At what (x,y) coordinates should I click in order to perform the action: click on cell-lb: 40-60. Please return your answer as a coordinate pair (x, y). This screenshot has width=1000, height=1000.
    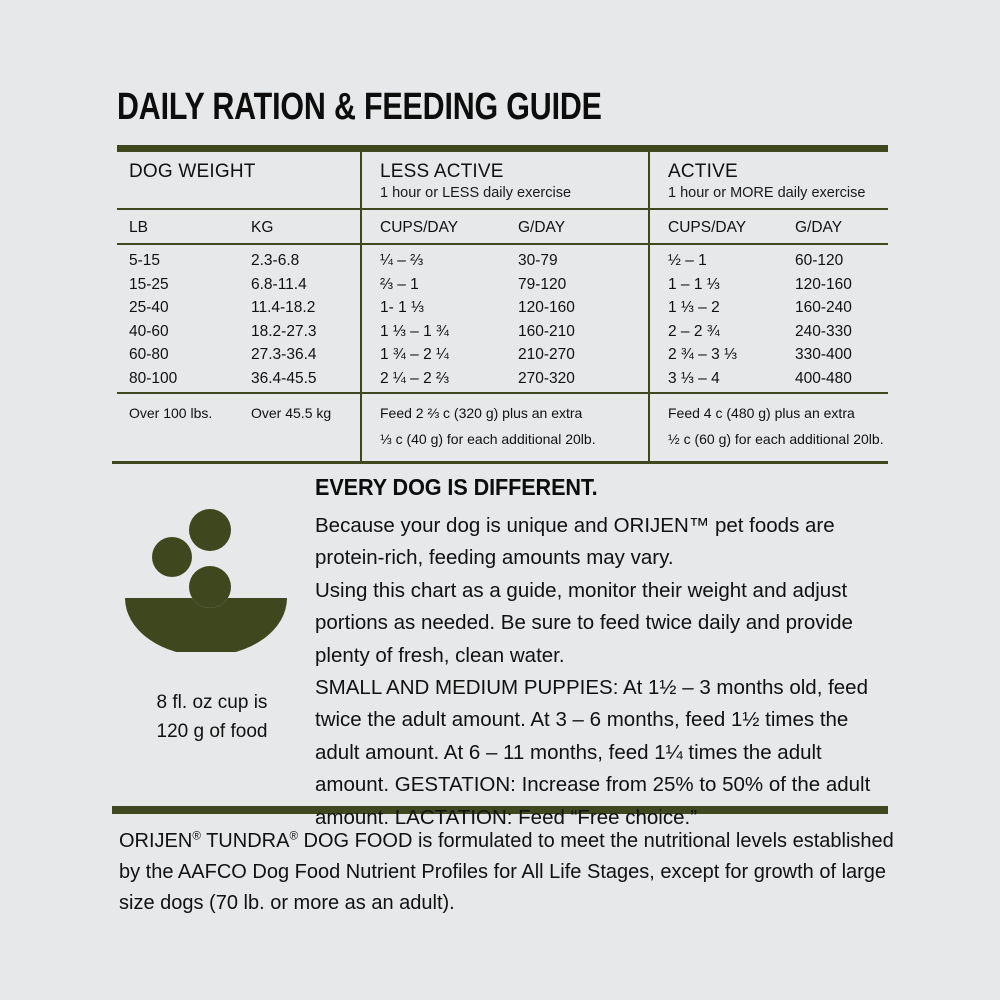
    Looking at the image, I should click on (149, 331).